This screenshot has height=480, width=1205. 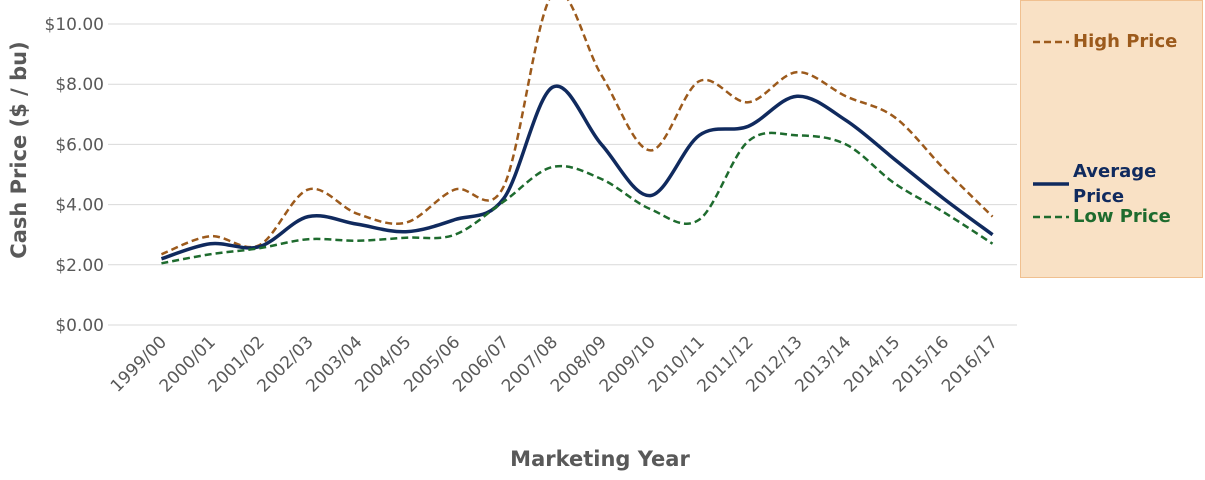 I want to click on y-tick-label: $0.00, so click(x=79, y=326).